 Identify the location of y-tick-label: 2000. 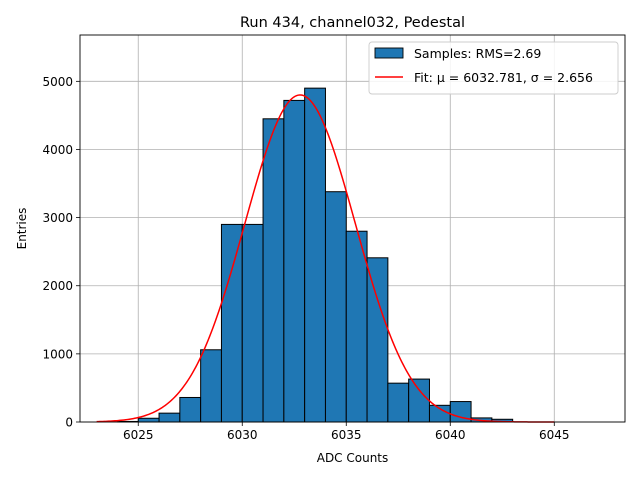
(57, 286).